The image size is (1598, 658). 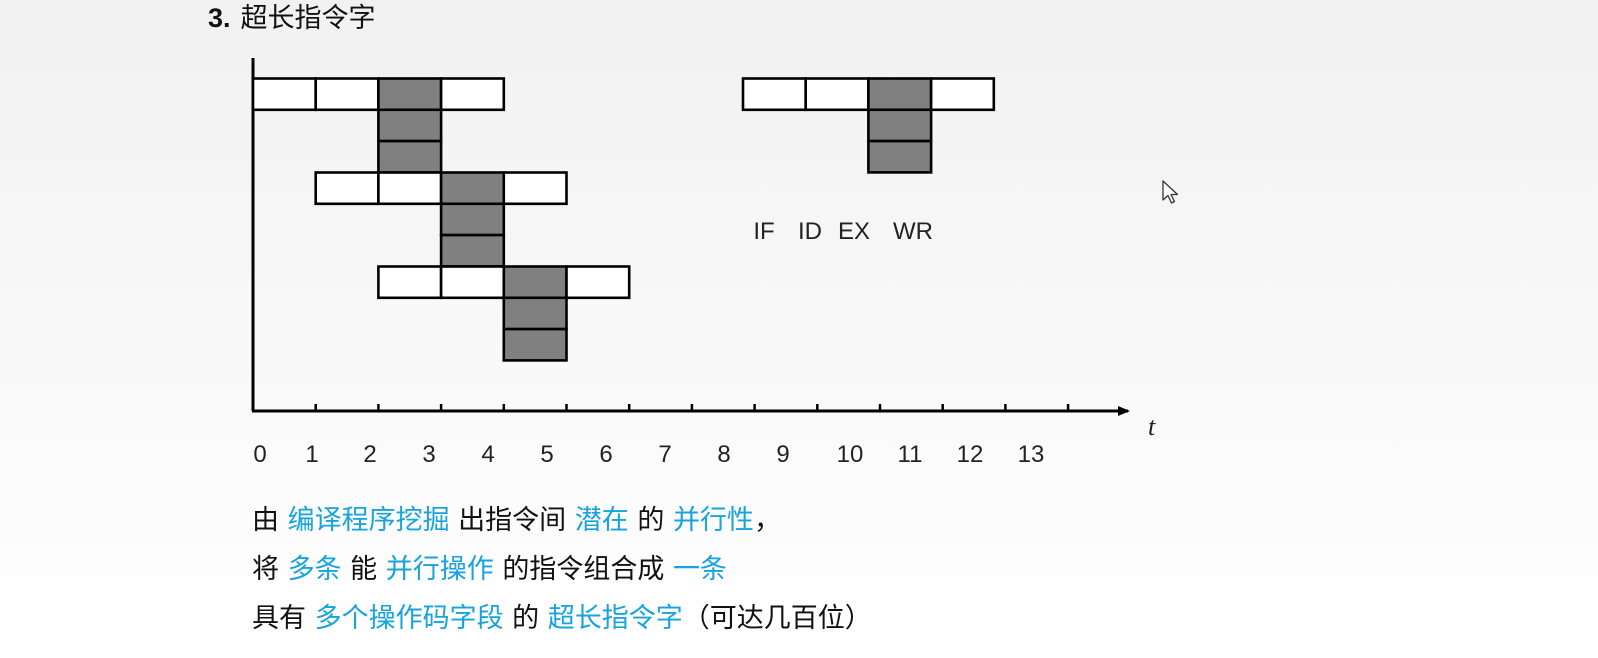 What do you see at coordinates (850, 454) in the screenshot?
I see `tick-label: 10` at bounding box center [850, 454].